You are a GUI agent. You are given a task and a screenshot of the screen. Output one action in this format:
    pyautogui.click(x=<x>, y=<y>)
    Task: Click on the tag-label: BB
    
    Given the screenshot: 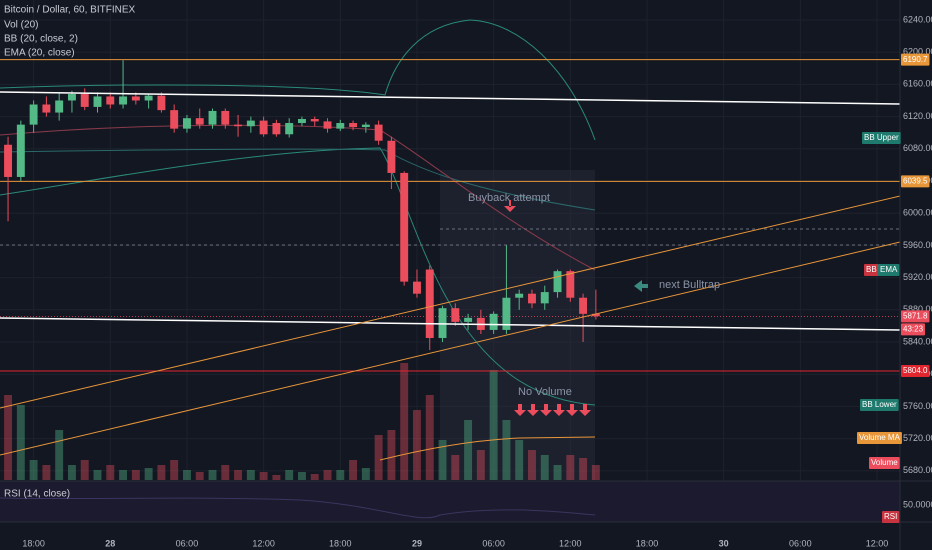 What is the action you would take?
    pyautogui.click(x=871, y=269)
    